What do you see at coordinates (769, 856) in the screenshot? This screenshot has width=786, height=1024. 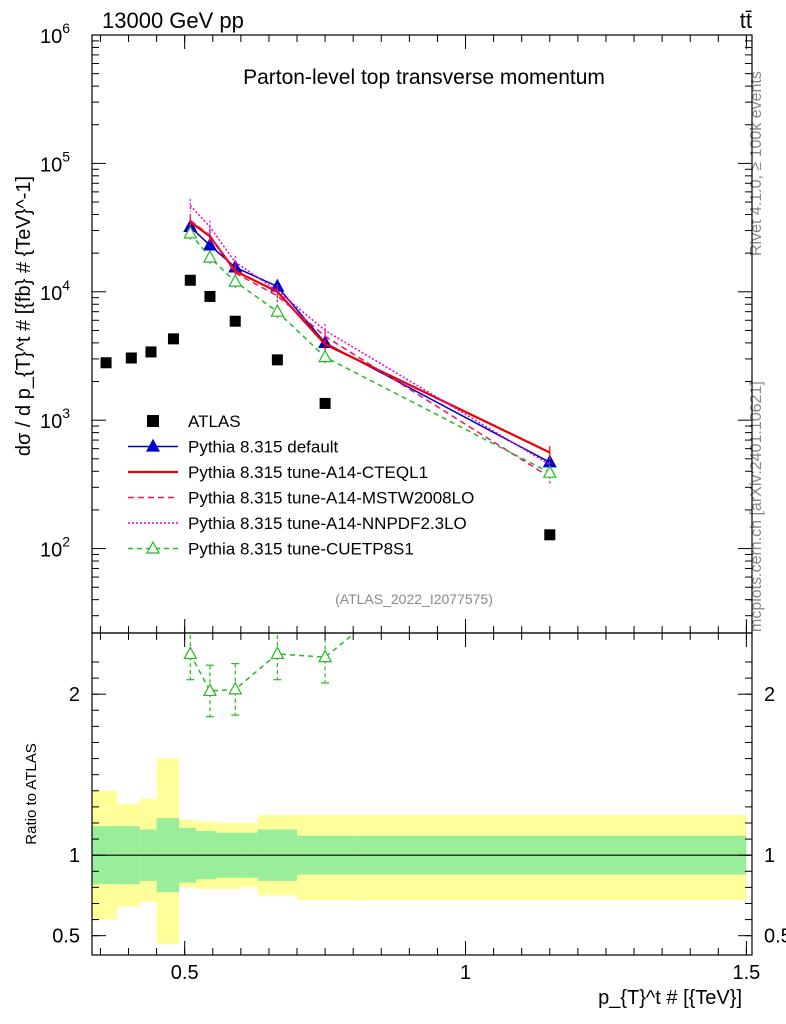 I see `ratio-y-tick-label-right: 1` at bounding box center [769, 856].